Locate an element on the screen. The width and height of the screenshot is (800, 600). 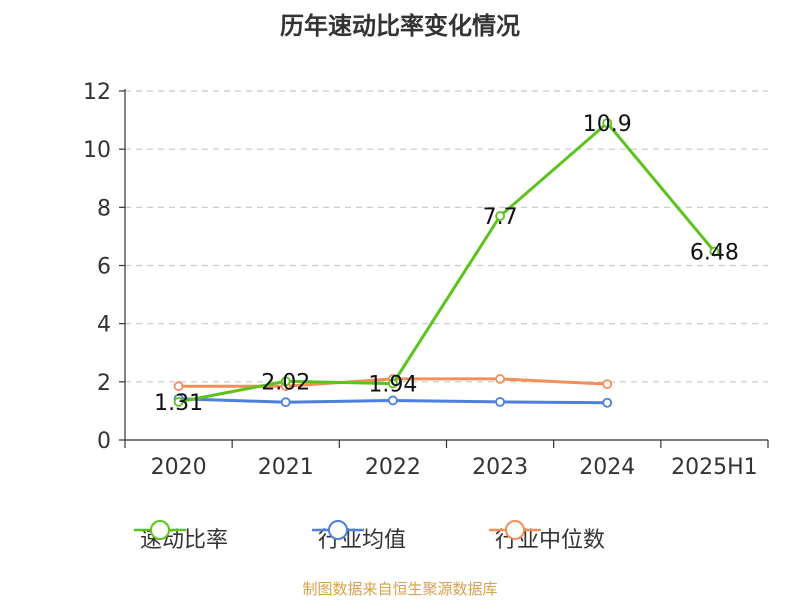
legend-marker-quick-ratio is located at coordinates (160, 530).